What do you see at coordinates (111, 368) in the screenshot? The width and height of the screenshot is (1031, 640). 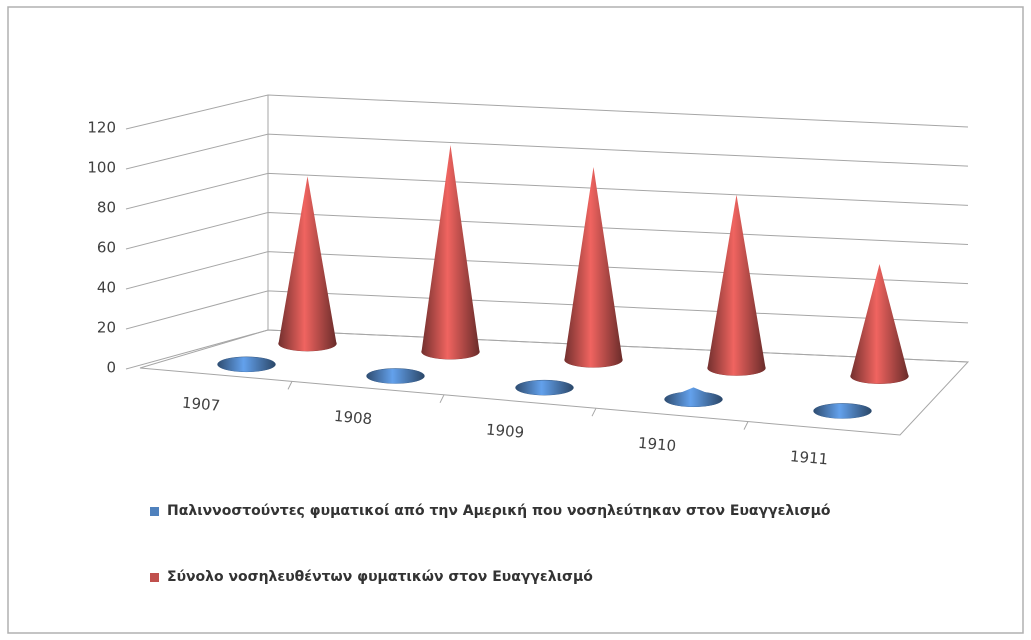 I see `y-tick-label: 0` at bounding box center [111, 368].